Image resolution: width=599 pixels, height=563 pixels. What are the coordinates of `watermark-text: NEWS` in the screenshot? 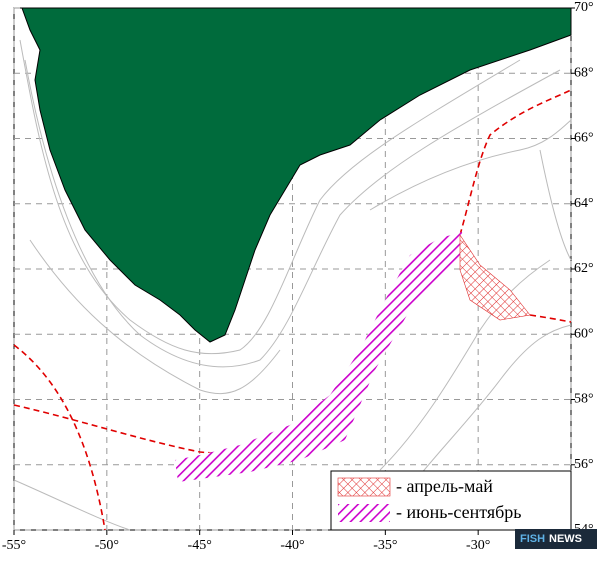 It's located at (565, 539).